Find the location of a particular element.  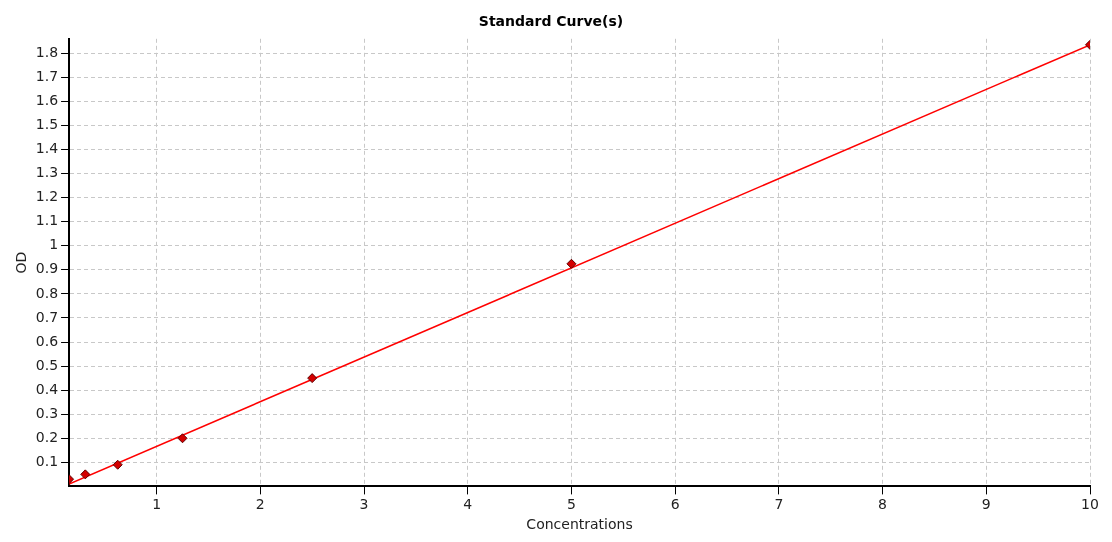

y-tick-label: 1.4 is located at coordinates (47, 148).